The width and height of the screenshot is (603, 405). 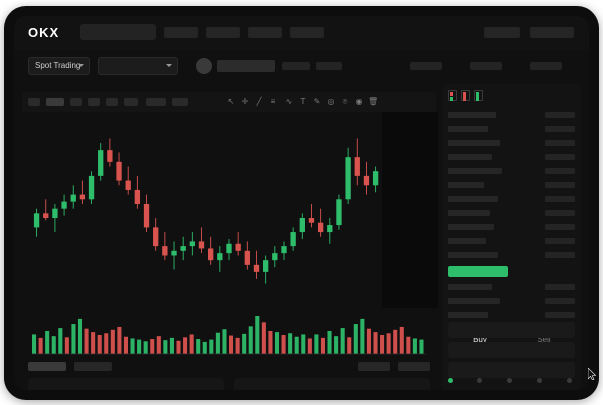 What do you see at coordinates (345, 101) in the screenshot?
I see `lock-icon: ⌾` at bounding box center [345, 101].